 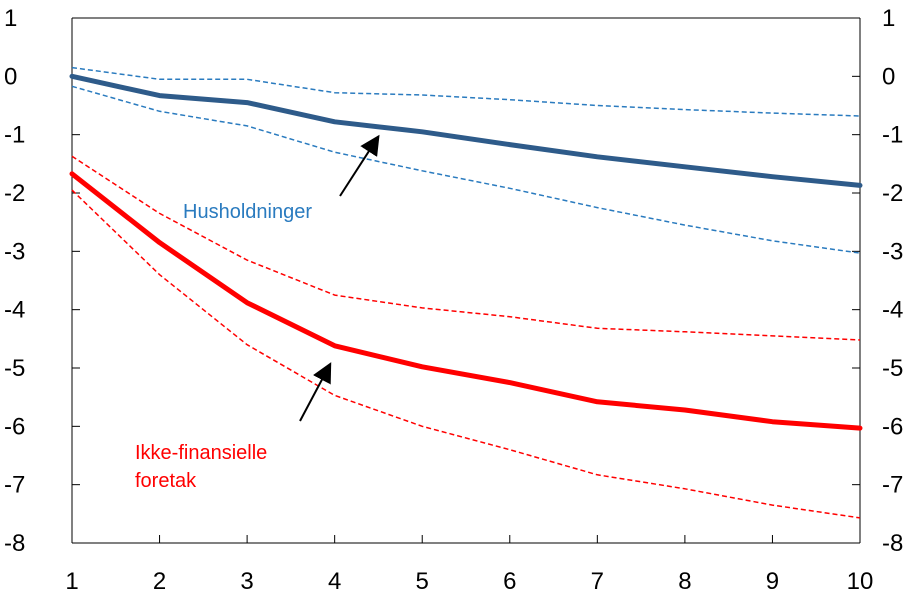 What do you see at coordinates (14, 543) in the screenshot?
I see `y-tick-label-left: -8` at bounding box center [14, 543].